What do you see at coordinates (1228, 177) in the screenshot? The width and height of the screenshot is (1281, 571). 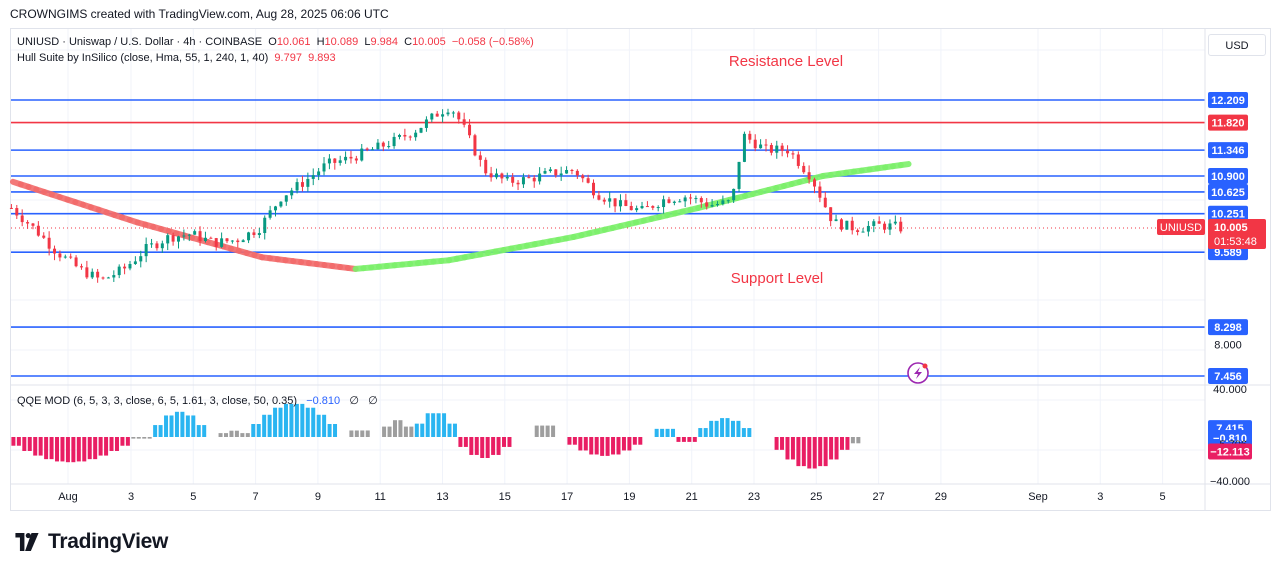 I see `price-level-label: 10.900` at bounding box center [1228, 177].